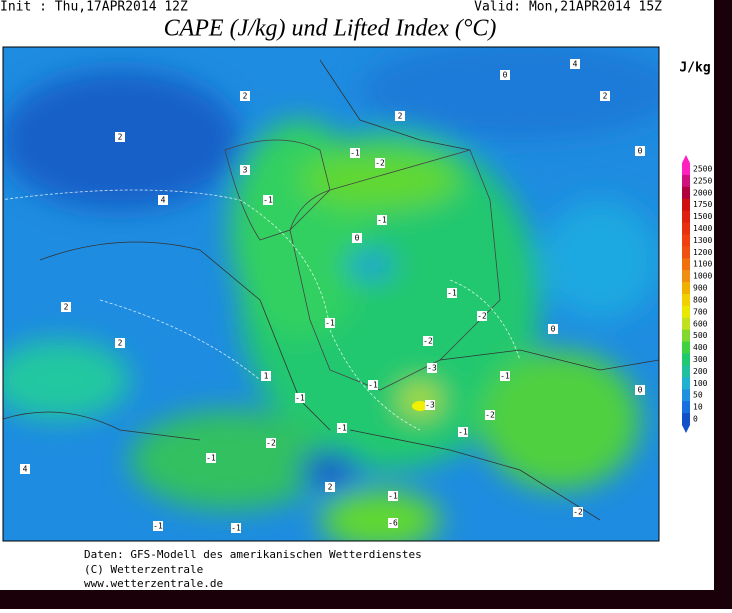 The height and width of the screenshot is (613, 732). Describe the element at coordinates (698, 407) in the screenshot. I see `legend-label: 10` at that location.